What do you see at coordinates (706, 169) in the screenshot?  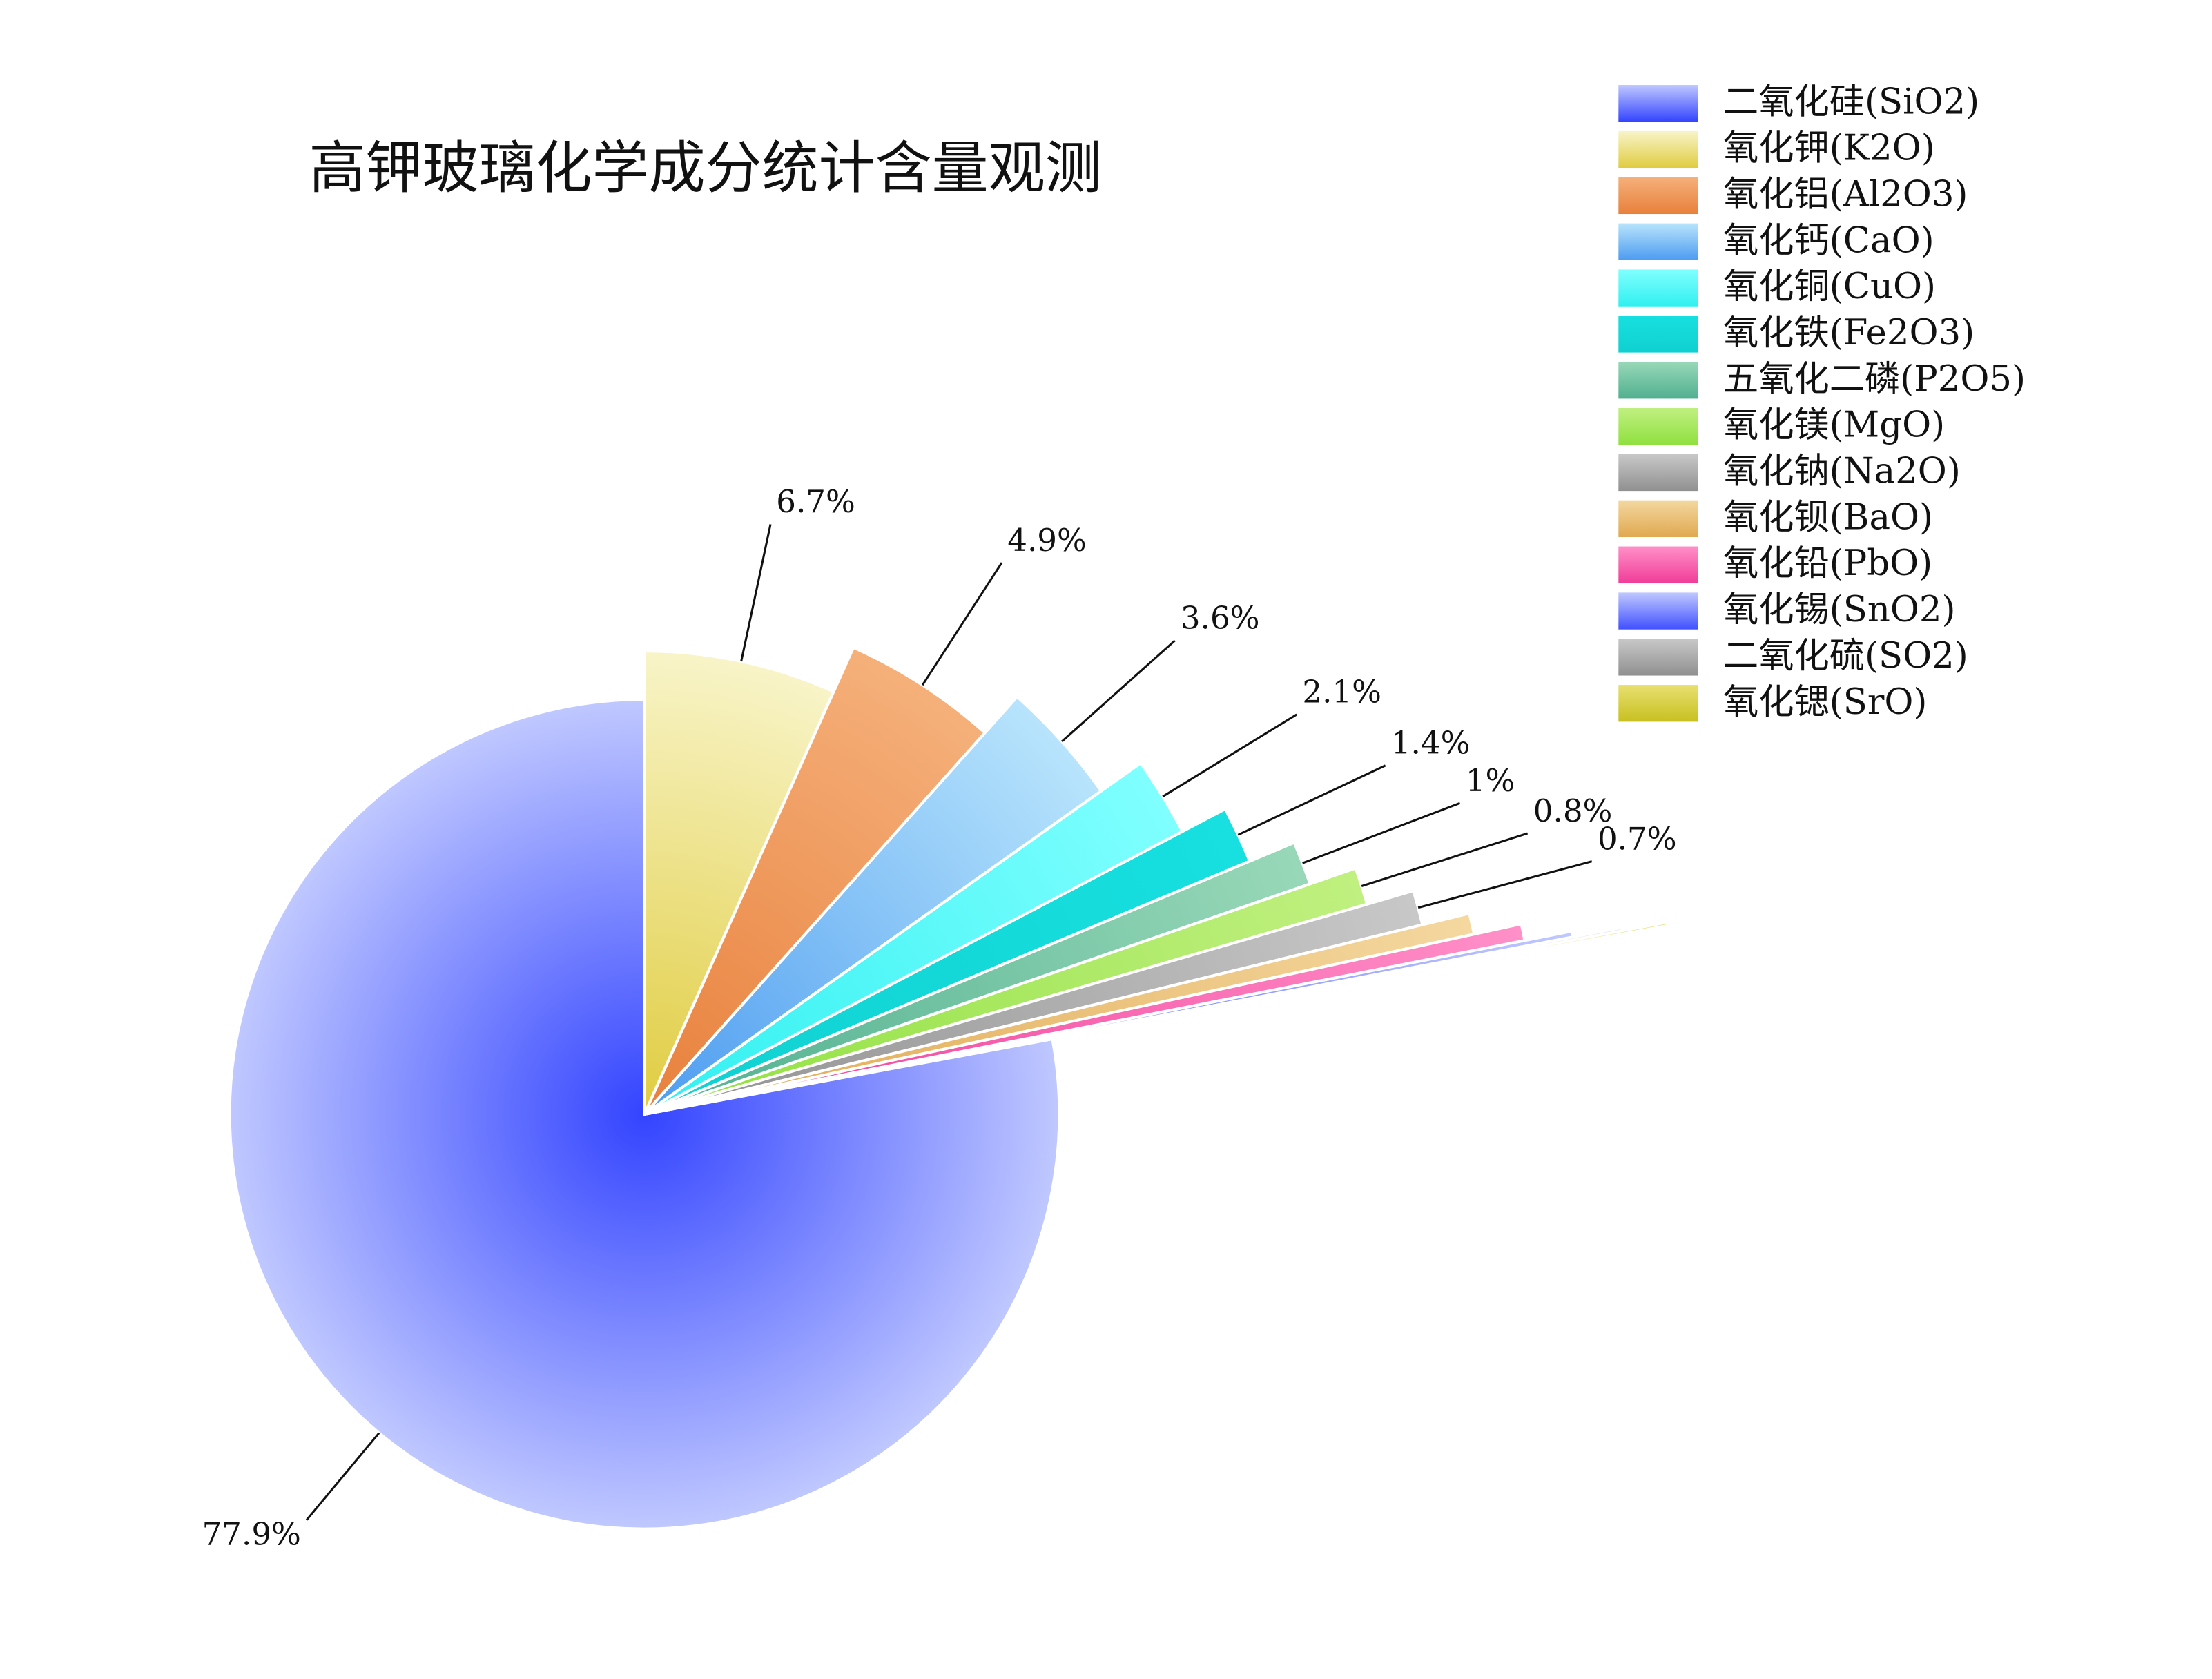 I see `chart-title: 高钾玻璃化学成分统计含量观测` at bounding box center [706, 169].